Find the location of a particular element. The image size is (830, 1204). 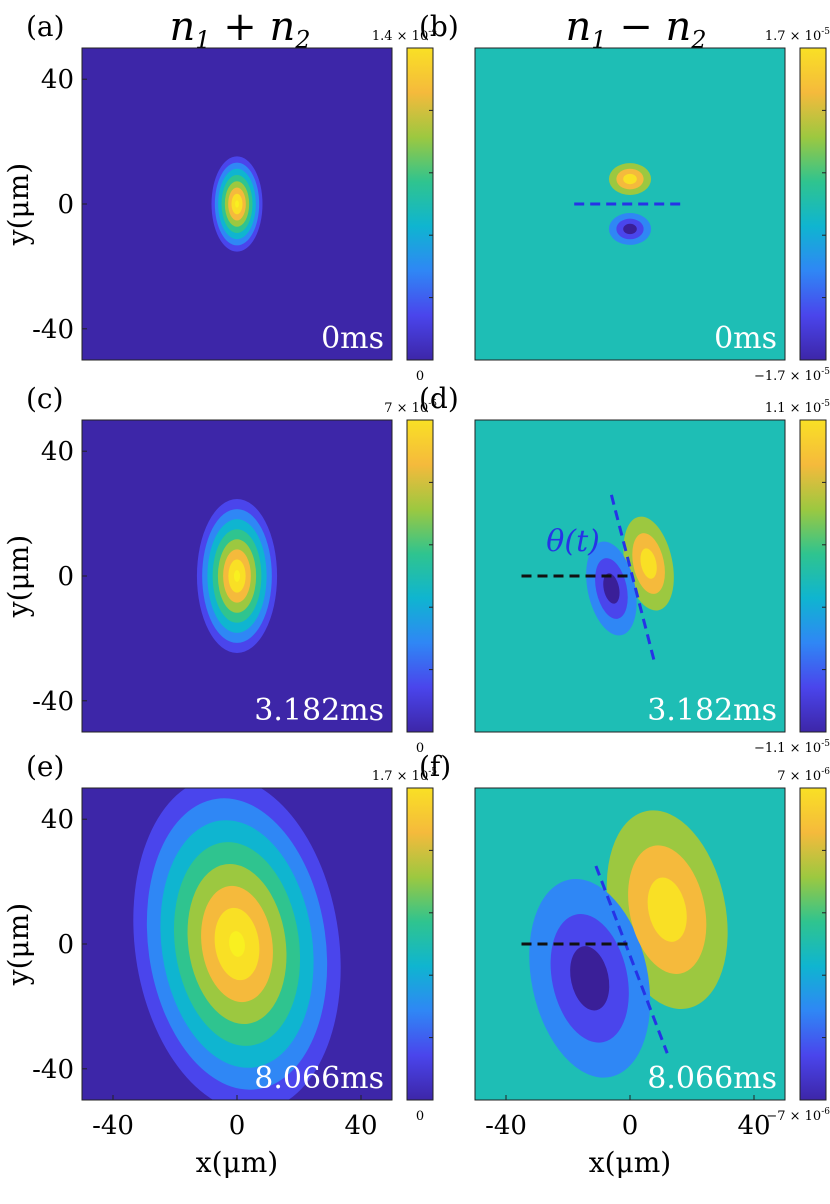

panel-letter: (c) is located at coordinates (45, 398).